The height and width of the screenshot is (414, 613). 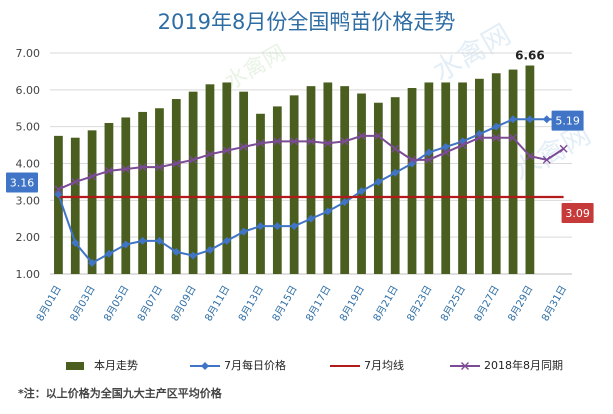 I want to click on x-tick-label: 8月27日, so click(x=487, y=304).